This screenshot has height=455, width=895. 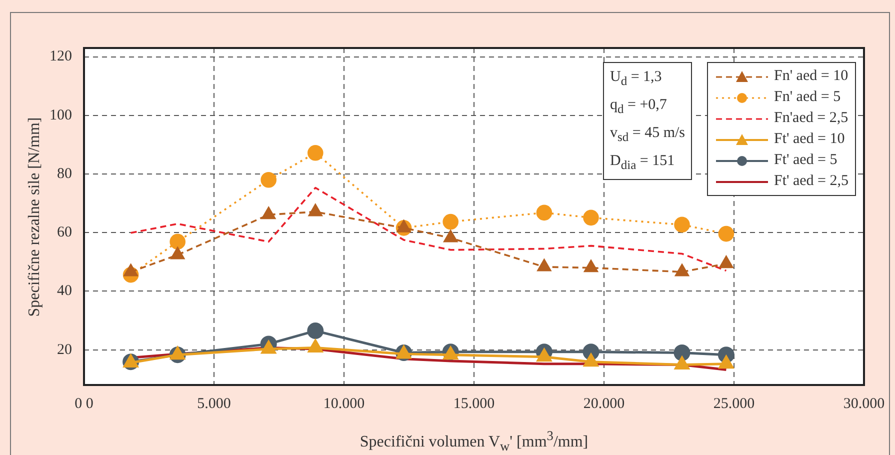 I want to click on x-tick-label: 15.000, so click(x=474, y=404).